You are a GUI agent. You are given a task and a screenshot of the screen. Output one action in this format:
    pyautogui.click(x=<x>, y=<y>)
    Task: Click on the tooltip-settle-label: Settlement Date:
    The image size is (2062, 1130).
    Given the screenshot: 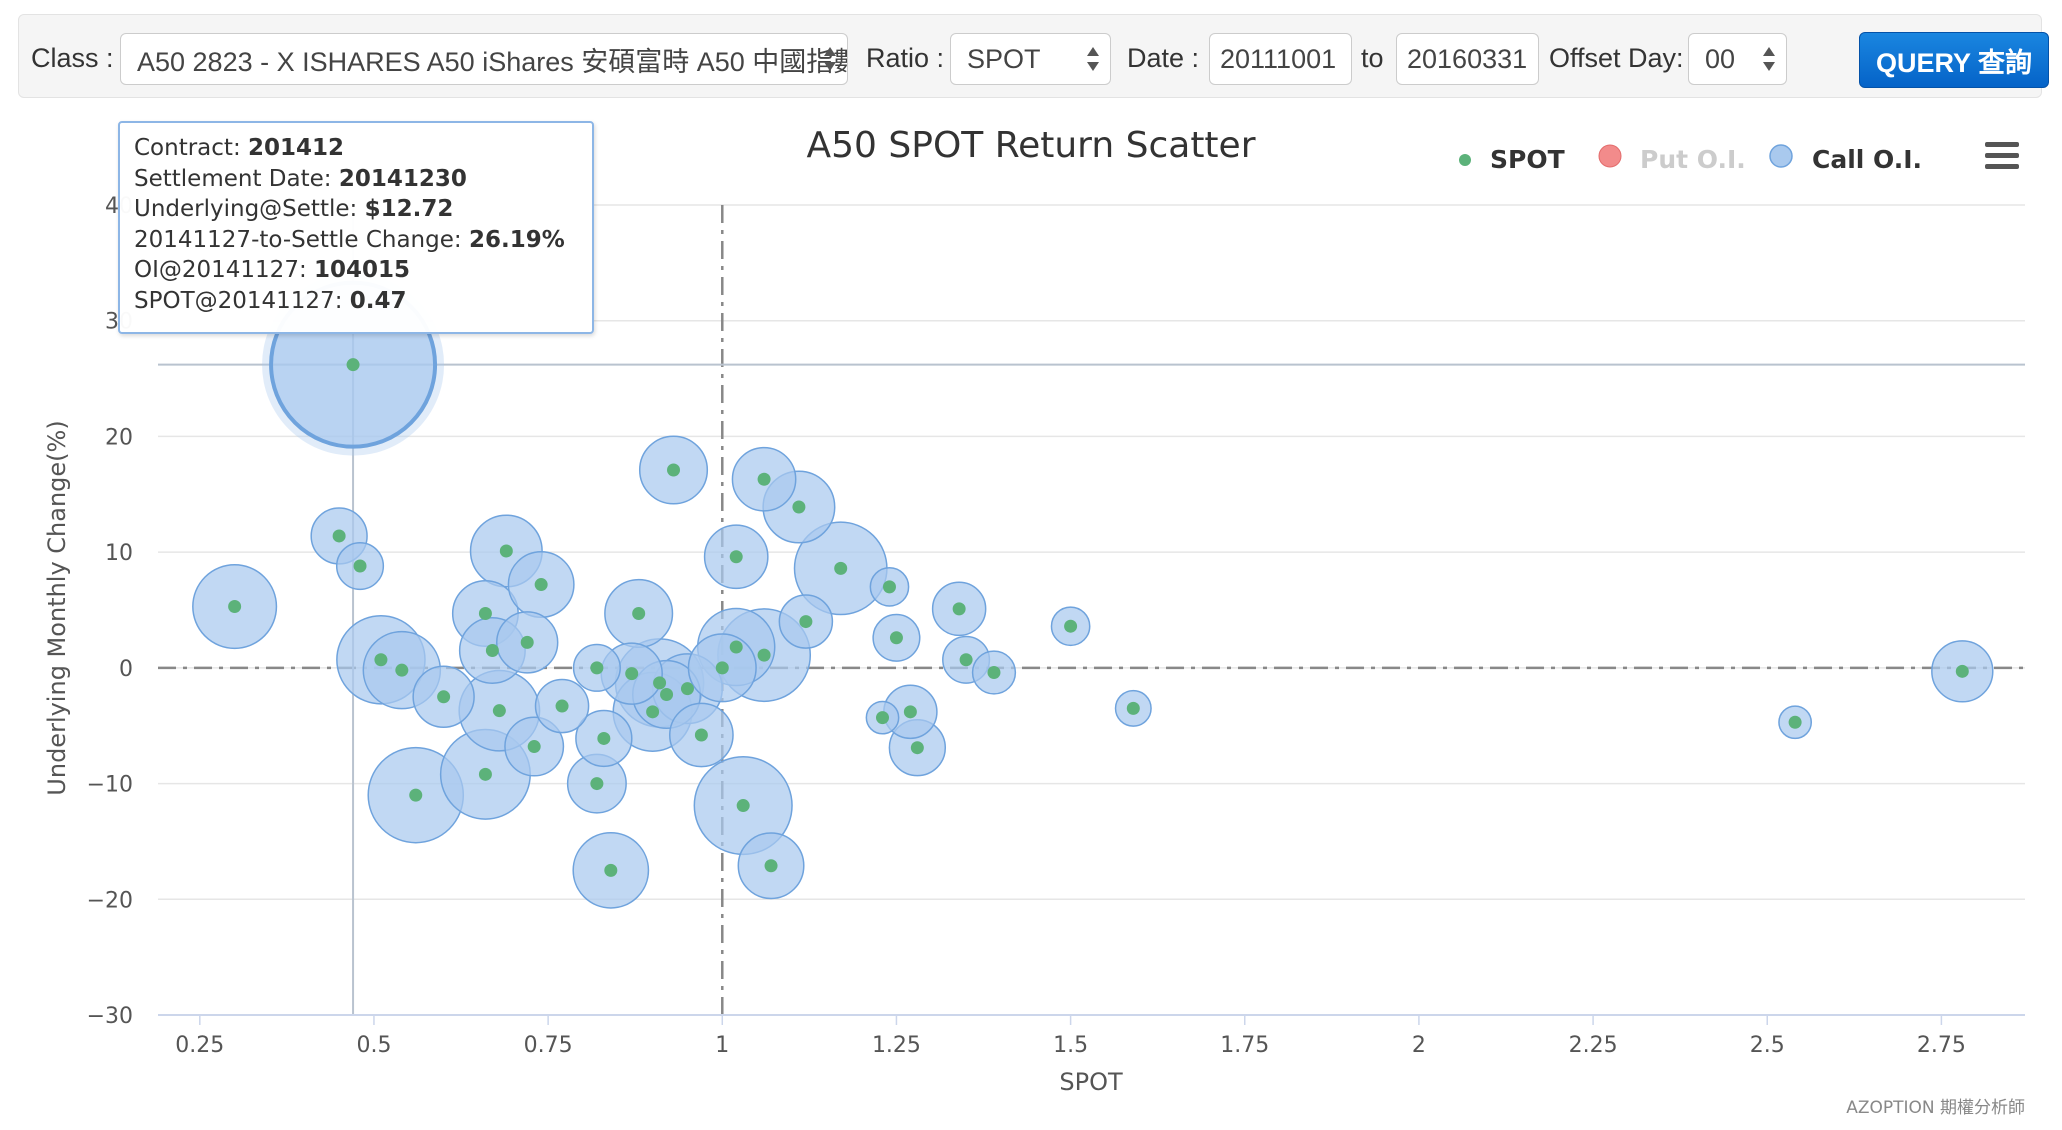 What is the action you would take?
    pyautogui.click(x=233, y=178)
    